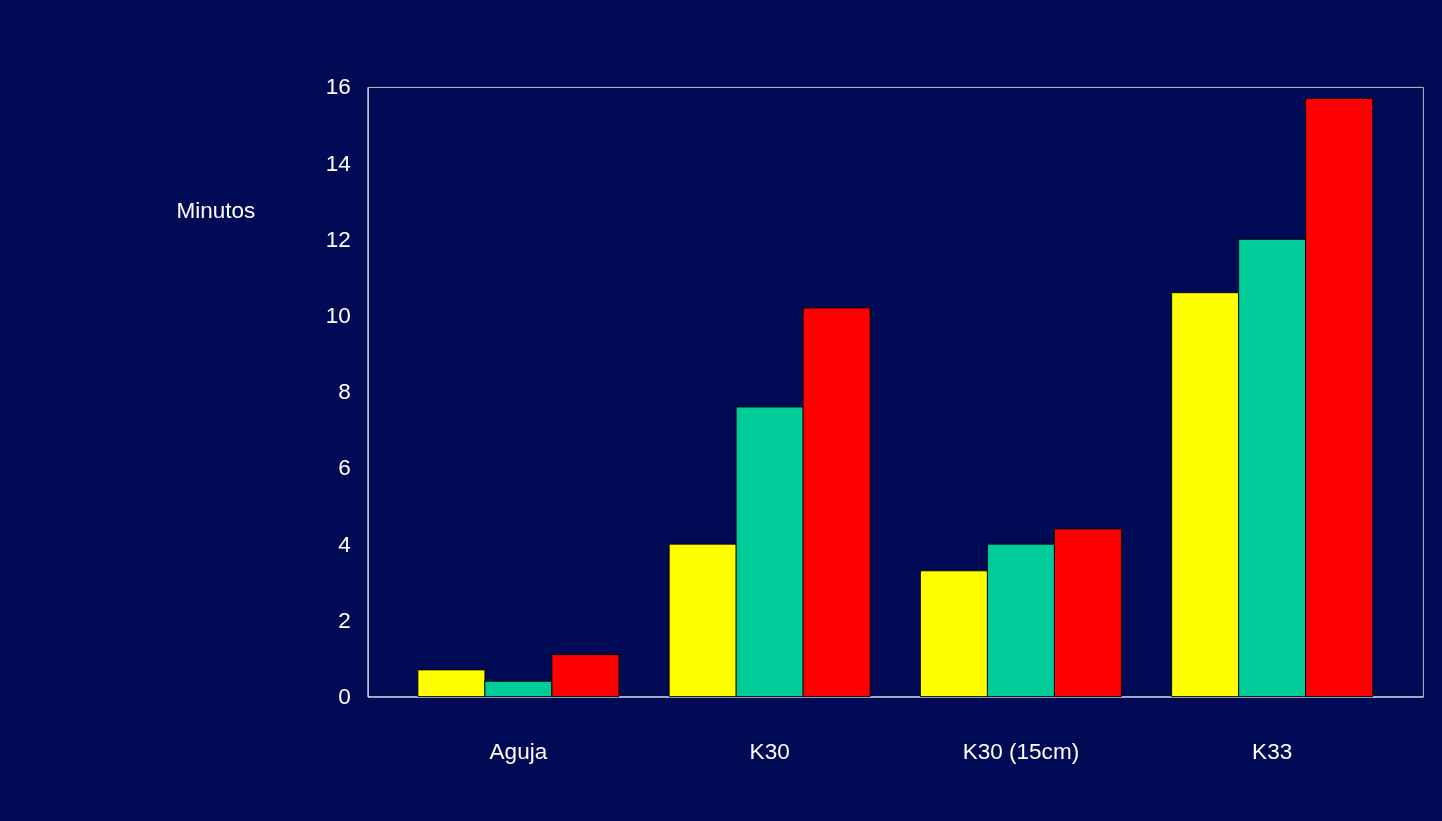  I want to click on y-tick-label: 4, so click(344, 544).